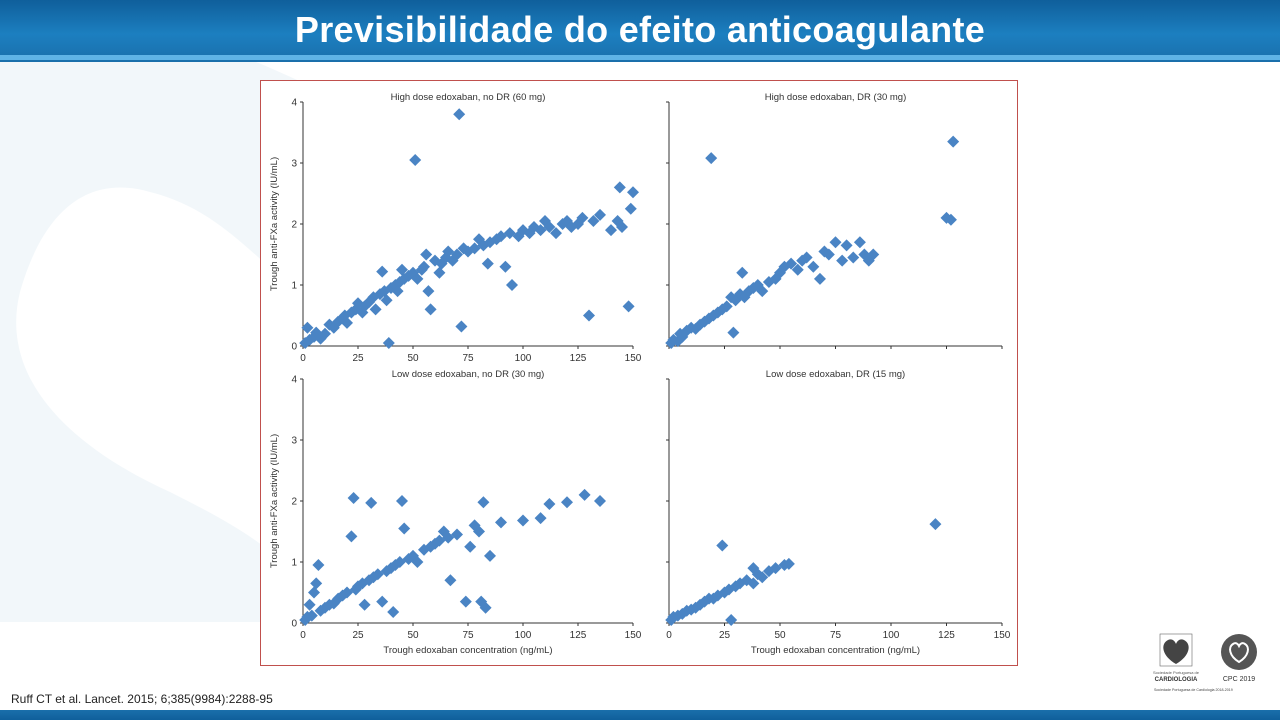 The width and height of the screenshot is (1280, 720). I want to click on panel-title: Low dose edoxaban, DR (15 mg), so click(835, 374).